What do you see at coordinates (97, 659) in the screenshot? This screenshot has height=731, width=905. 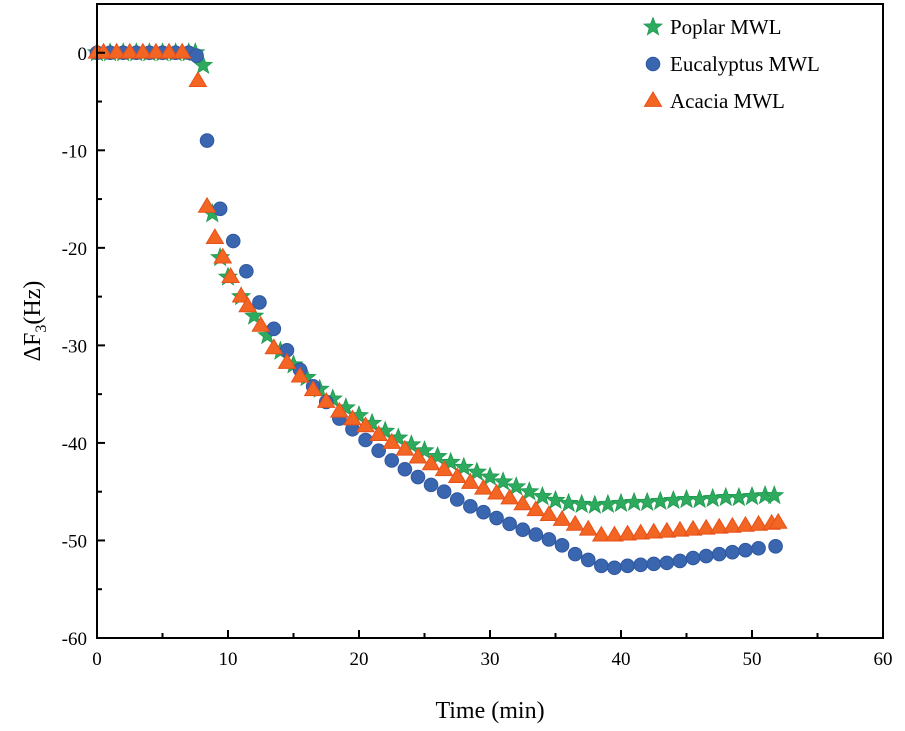 I see `x-tick-label: 0` at bounding box center [97, 659].